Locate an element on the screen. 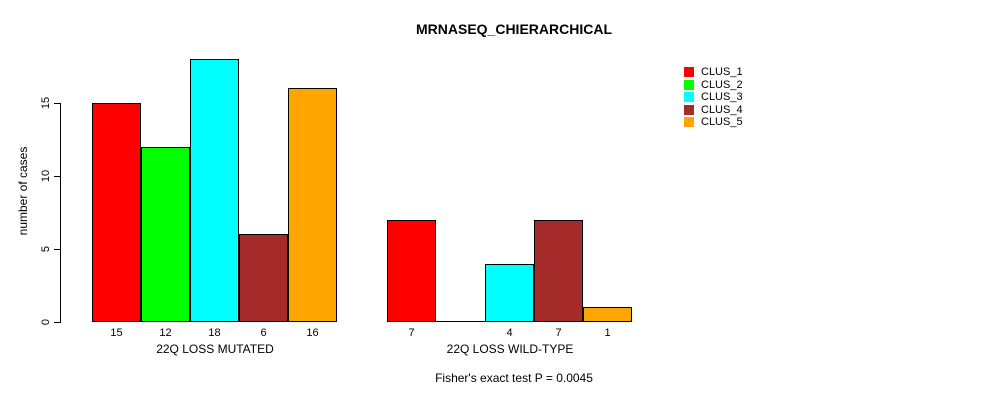 The height and width of the screenshot is (400, 990). y-tick-label: 15 is located at coordinates (46, 103).